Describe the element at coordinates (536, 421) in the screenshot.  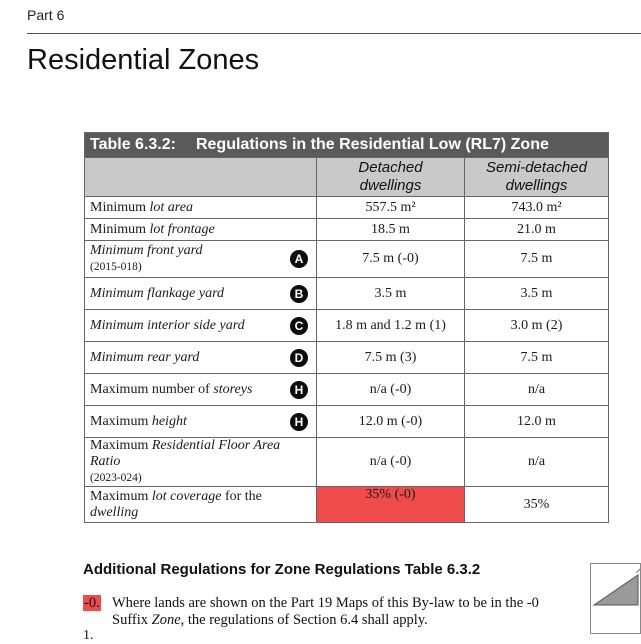
I see `semi-detached-value: 12.0 m` at that location.